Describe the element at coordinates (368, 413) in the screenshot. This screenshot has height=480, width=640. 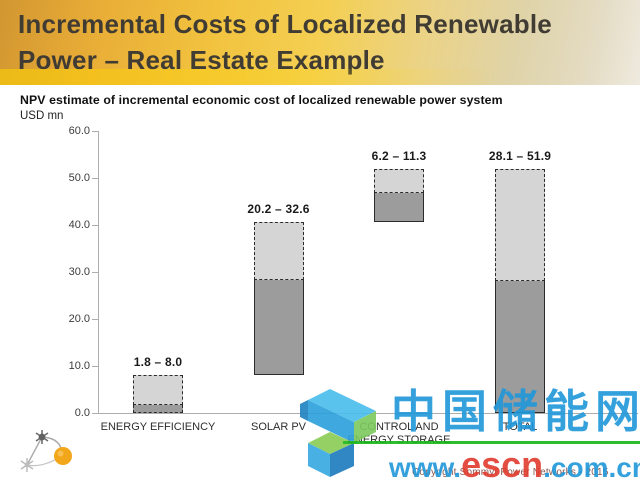
I see `x-axis-line` at that location.